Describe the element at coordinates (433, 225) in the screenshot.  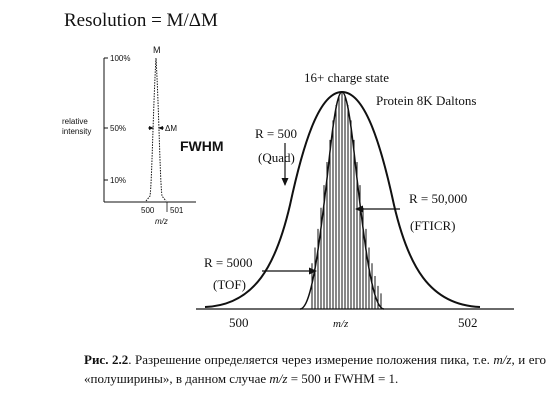
I see `fticr-name-label: (FTICR)` at that location.